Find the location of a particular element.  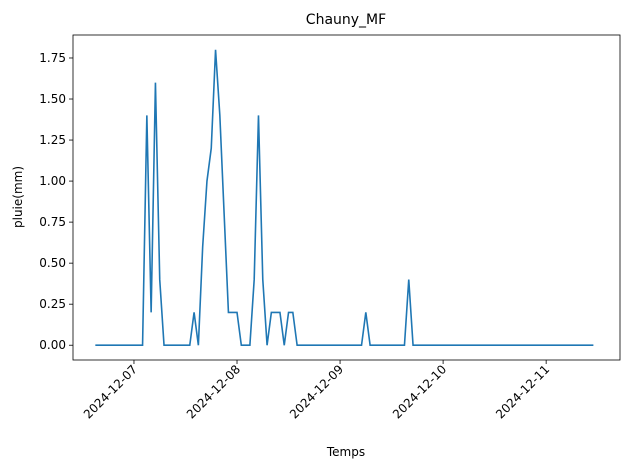

chart-title: Chauny_MF is located at coordinates (346, 20).